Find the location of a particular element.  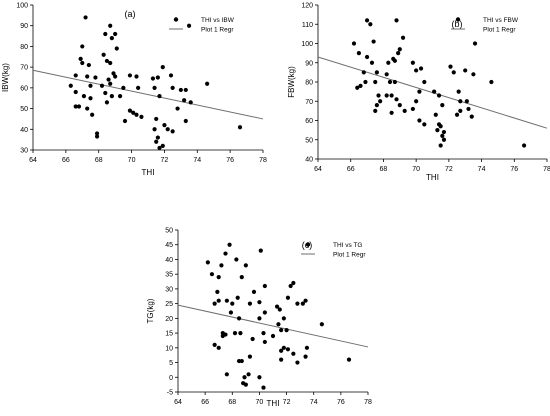

y-tick-label: 120 is located at coordinates (307, 6).